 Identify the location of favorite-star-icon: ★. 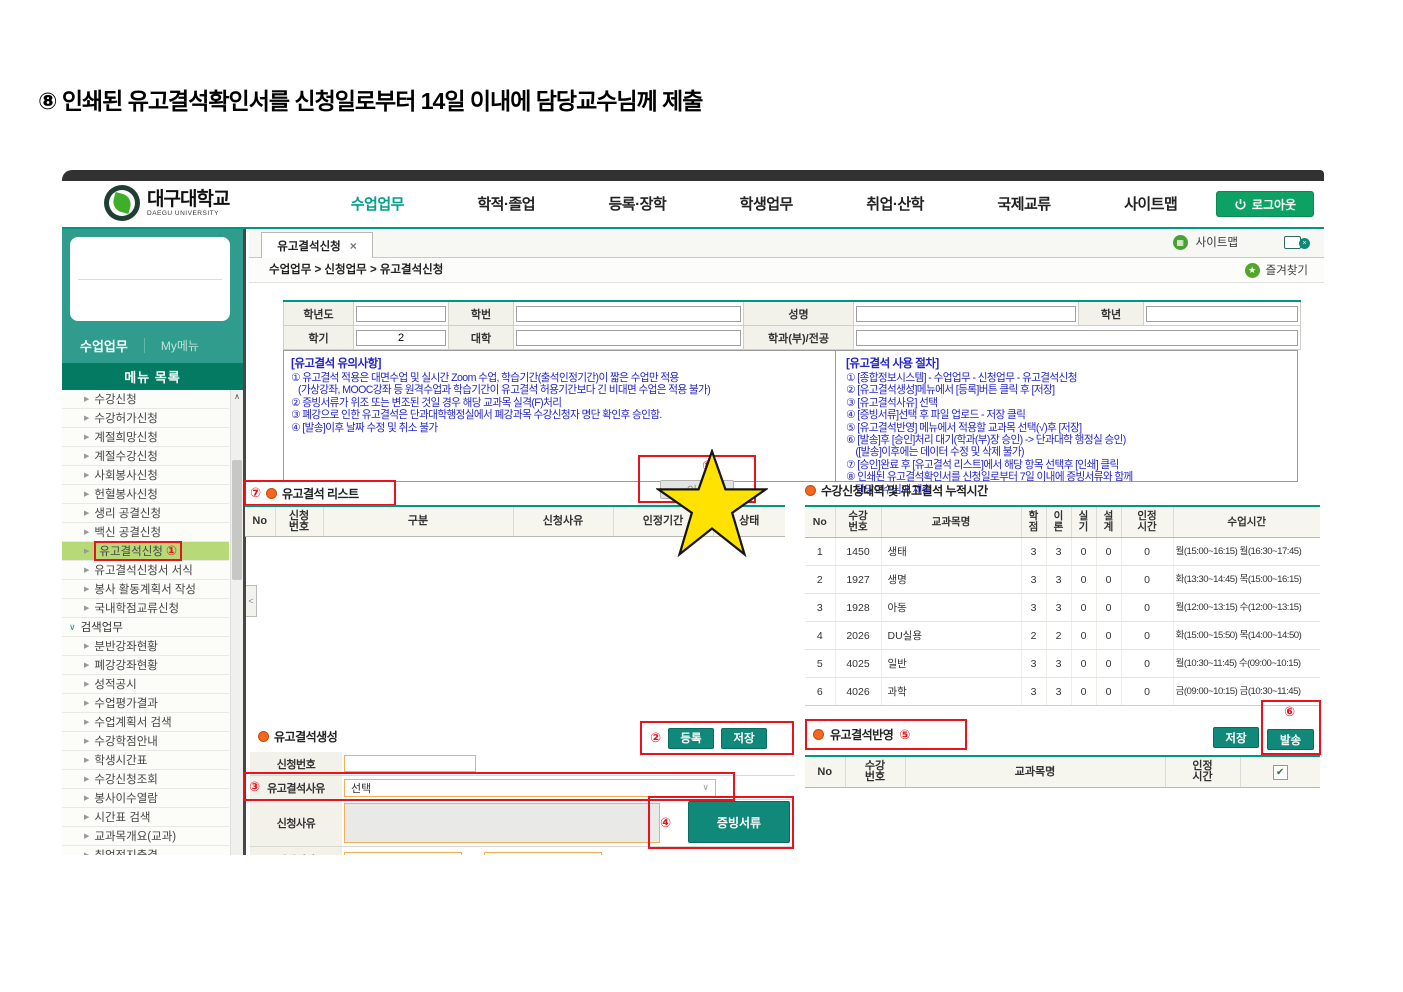
(1252, 270).